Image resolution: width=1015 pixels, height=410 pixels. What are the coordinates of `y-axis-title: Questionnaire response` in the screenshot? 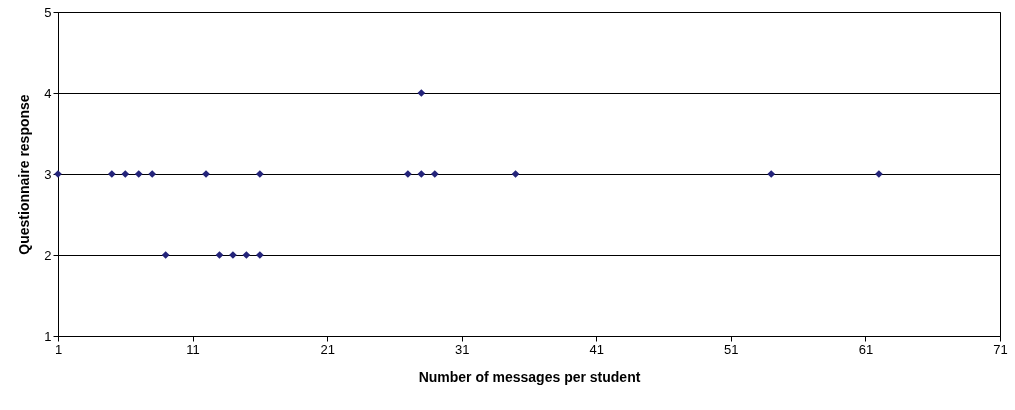 It's located at (24, 174).